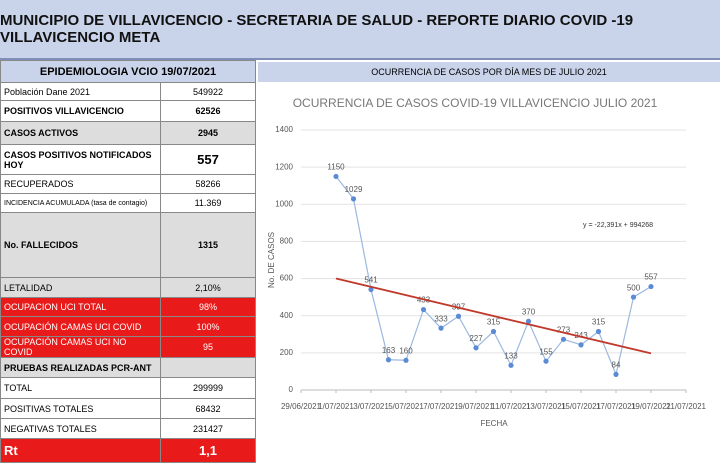  Describe the element at coordinates (581, 335) in the screenshot. I see `data-label: 243` at that location.